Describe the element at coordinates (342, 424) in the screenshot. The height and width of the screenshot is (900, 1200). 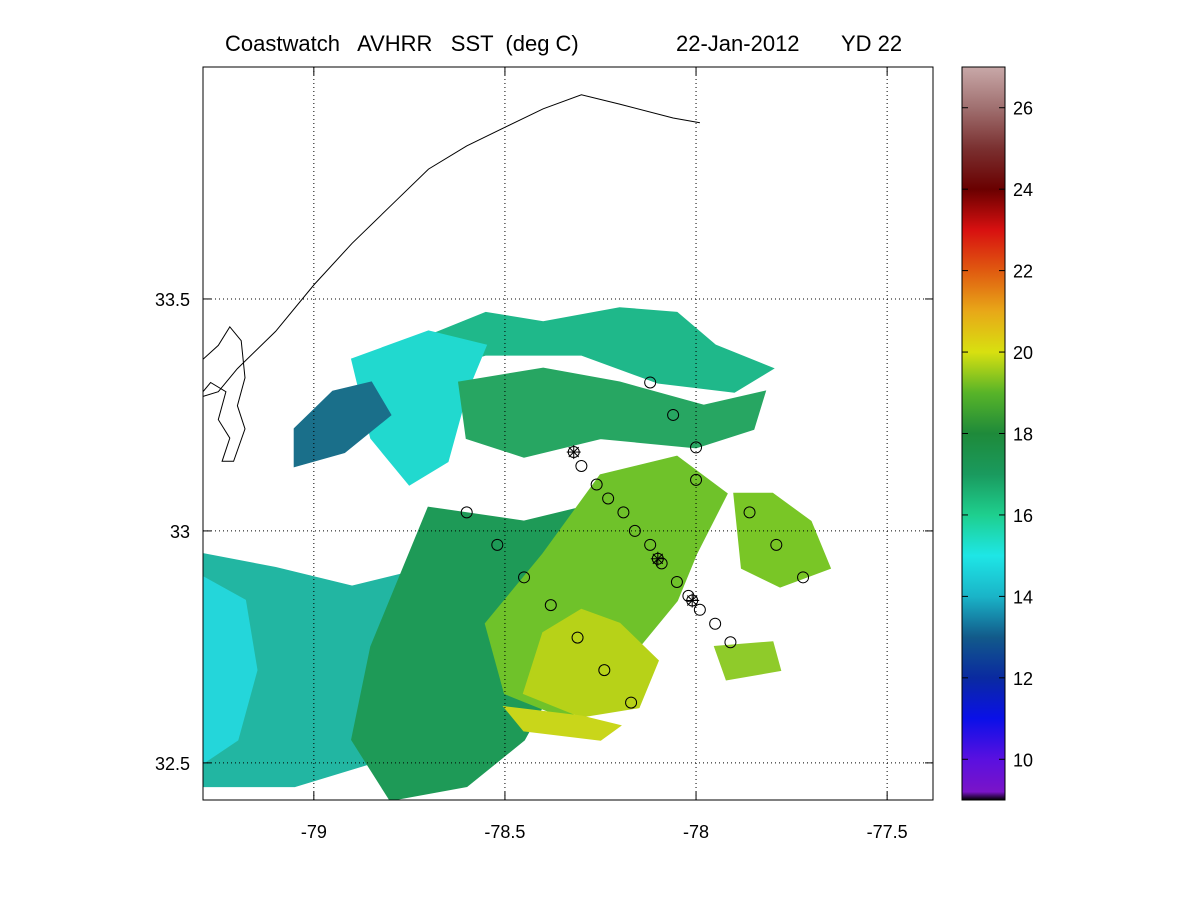
I see `sst-dark-teal-filament` at that location.